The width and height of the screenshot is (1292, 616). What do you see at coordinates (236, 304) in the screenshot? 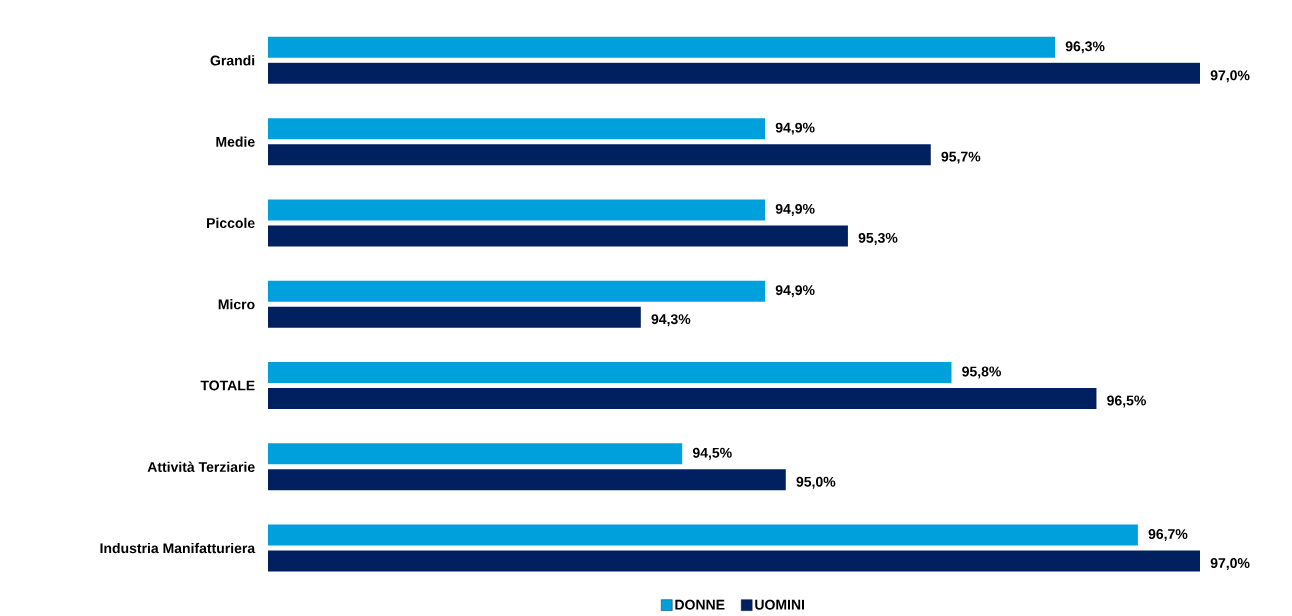
I see `y-tick-label: Micro` at bounding box center [236, 304].